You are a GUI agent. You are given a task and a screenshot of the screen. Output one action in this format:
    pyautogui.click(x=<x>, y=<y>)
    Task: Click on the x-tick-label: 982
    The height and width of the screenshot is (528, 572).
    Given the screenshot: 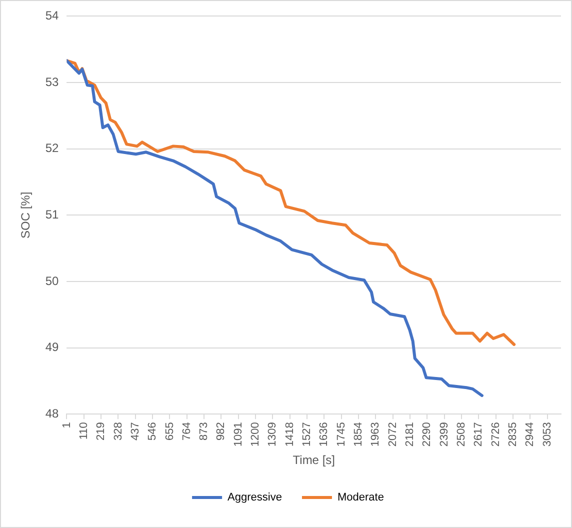 What is the action you would take?
    pyautogui.click(x=221, y=431)
    